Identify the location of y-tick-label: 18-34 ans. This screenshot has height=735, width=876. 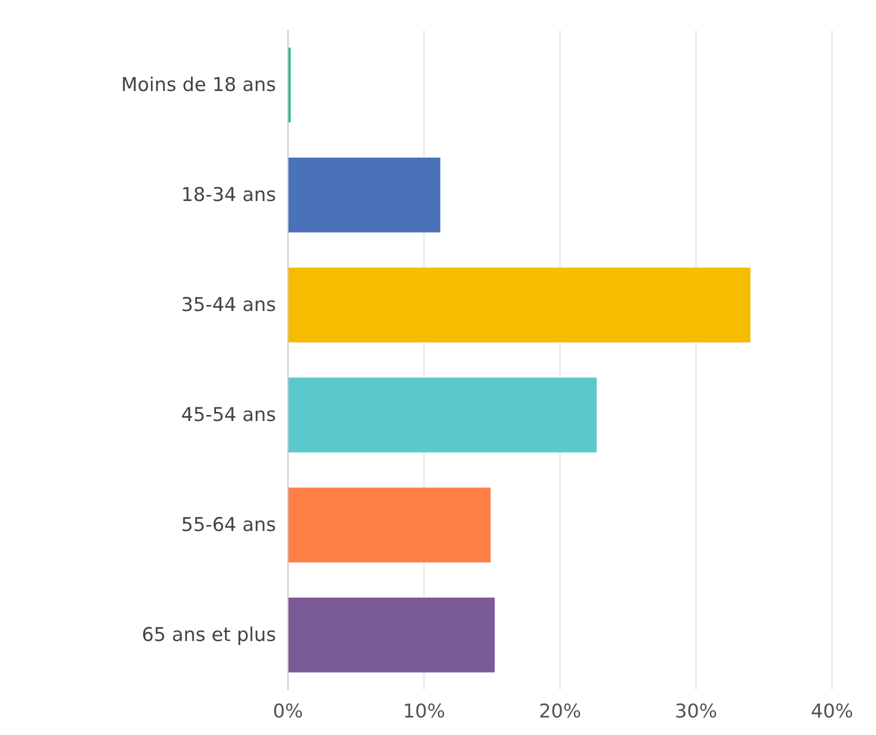
(228, 195).